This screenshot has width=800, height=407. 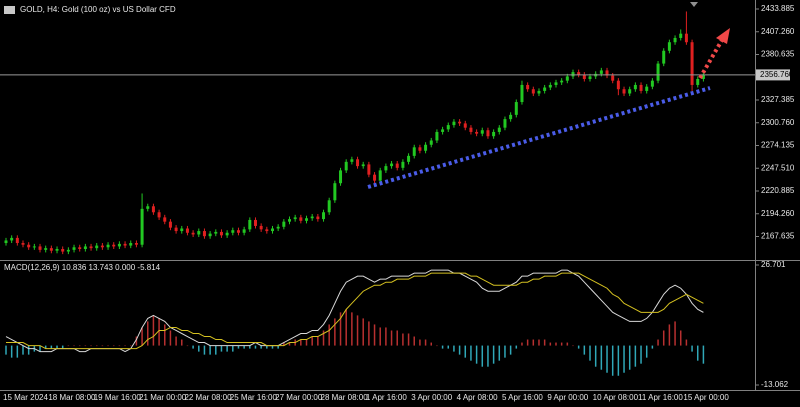 What do you see at coordinates (386, 397) in the screenshot?
I see `x-tick-label: 1 Apr 16:00` at bounding box center [386, 397].